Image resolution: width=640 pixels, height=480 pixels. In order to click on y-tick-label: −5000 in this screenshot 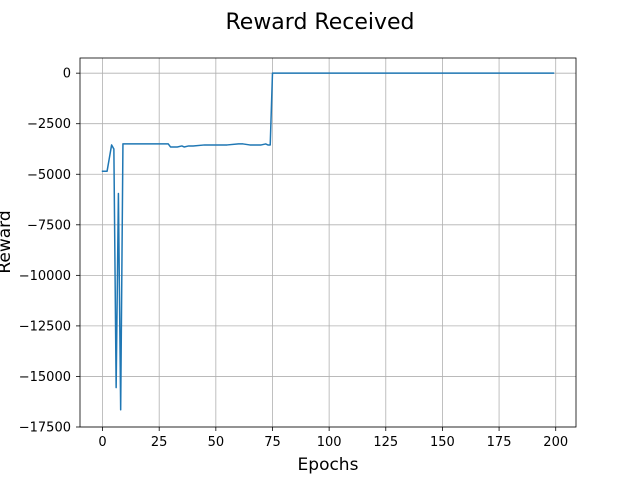, I will do `click(49, 175)`.